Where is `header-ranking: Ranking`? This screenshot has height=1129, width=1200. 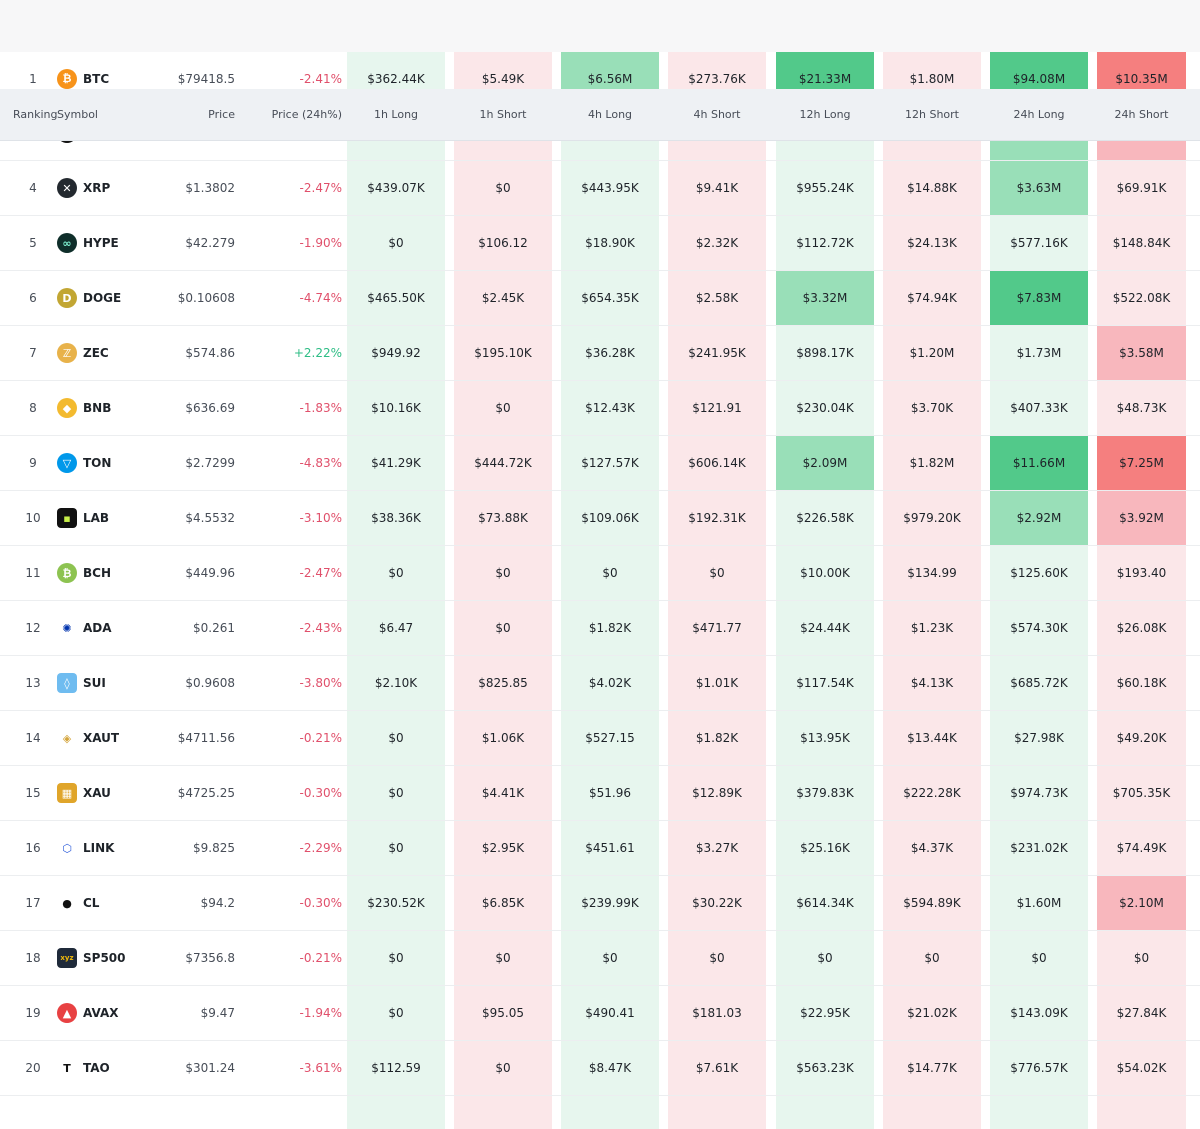
header-ranking: Ranking is located at coordinates (35, 114).